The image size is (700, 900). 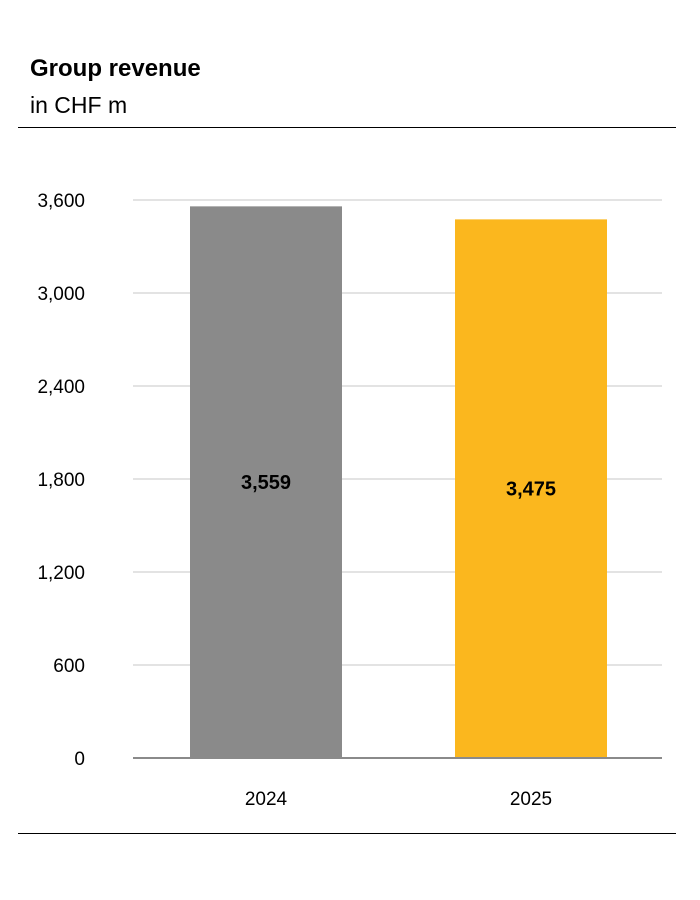 I want to click on y-tick-label: 0, so click(x=79, y=759).